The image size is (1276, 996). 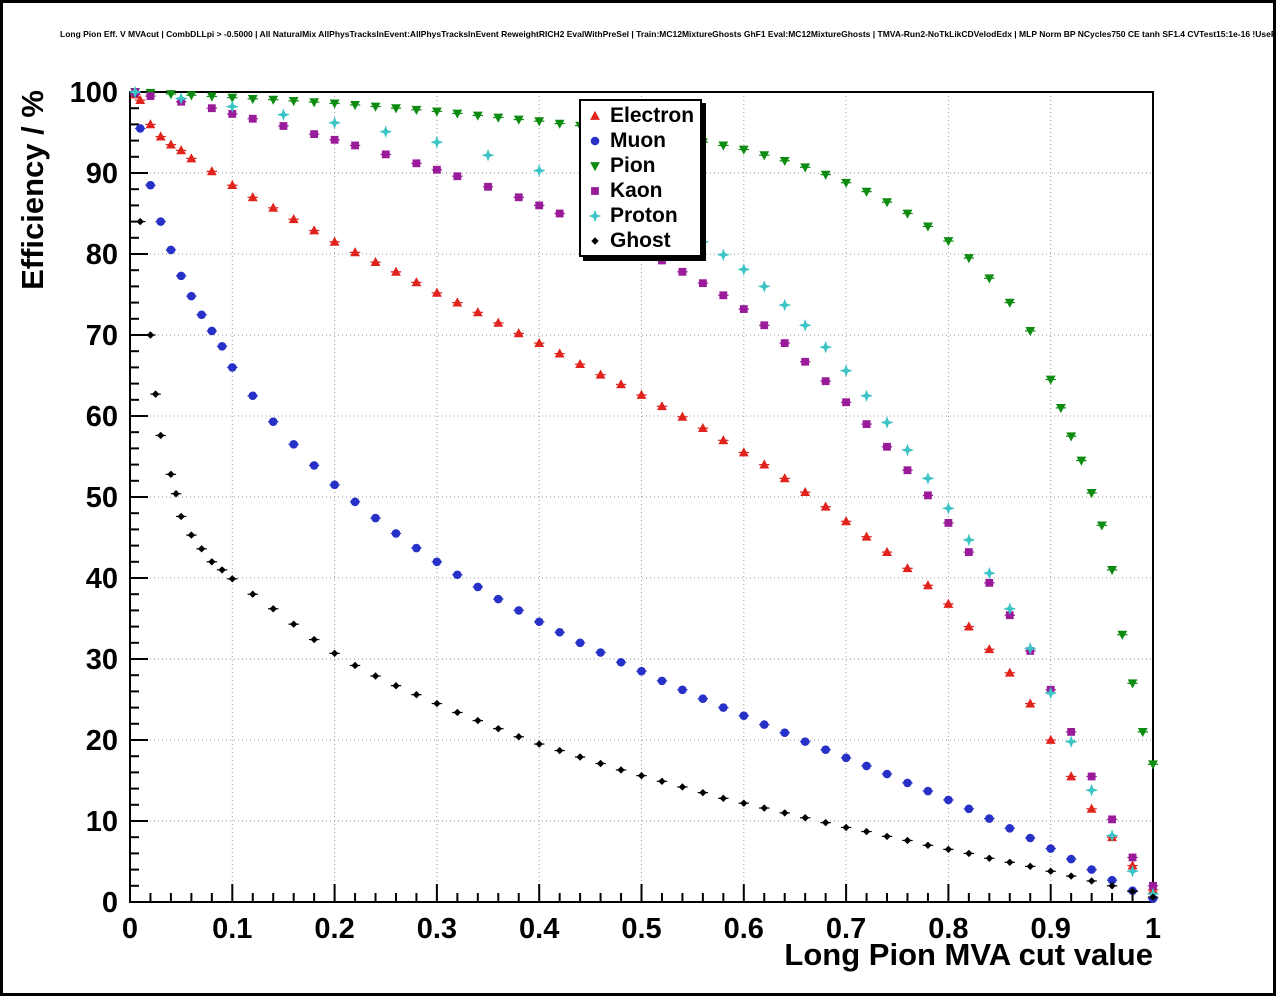 What do you see at coordinates (633, 165) in the screenshot?
I see `legend-label-pion: Pion` at bounding box center [633, 165].